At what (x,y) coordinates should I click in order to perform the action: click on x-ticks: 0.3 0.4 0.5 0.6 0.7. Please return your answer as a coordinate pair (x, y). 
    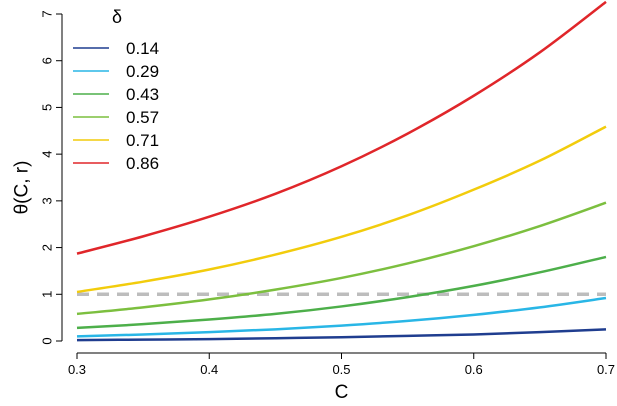
    Looking at the image, I should click on (341, 365).